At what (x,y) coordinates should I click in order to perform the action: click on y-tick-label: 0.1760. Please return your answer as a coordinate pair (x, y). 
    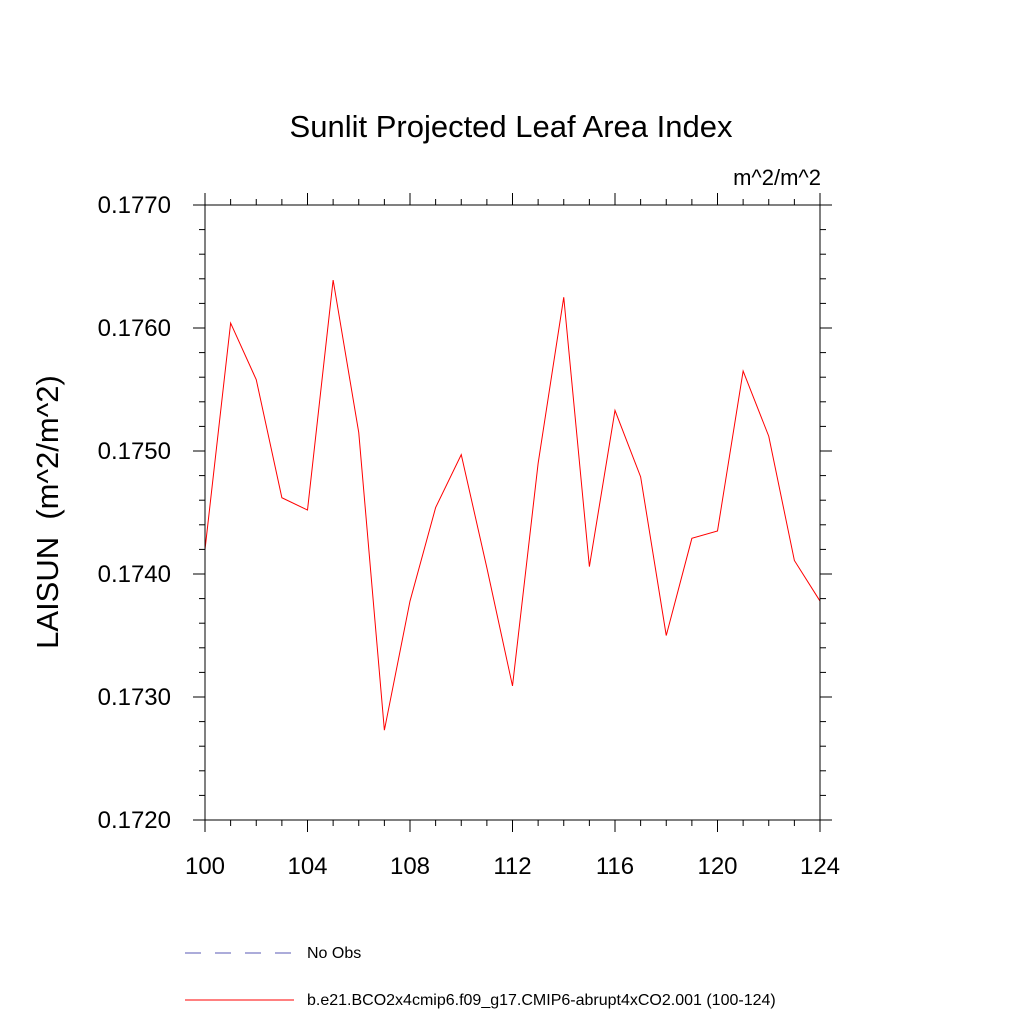
    Looking at the image, I should click on (134, 328).